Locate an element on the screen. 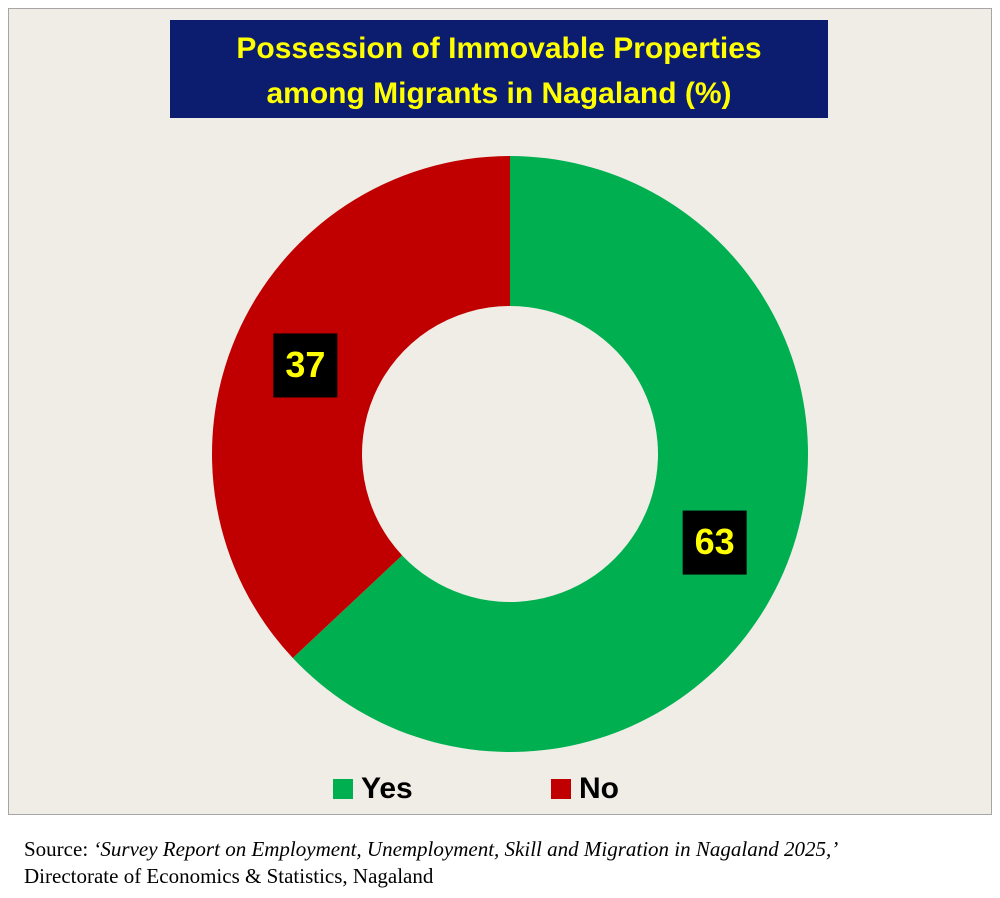 The width and height of the screenshot is (1000, 898). value-label: 63 is located at coordinates (715, 541).